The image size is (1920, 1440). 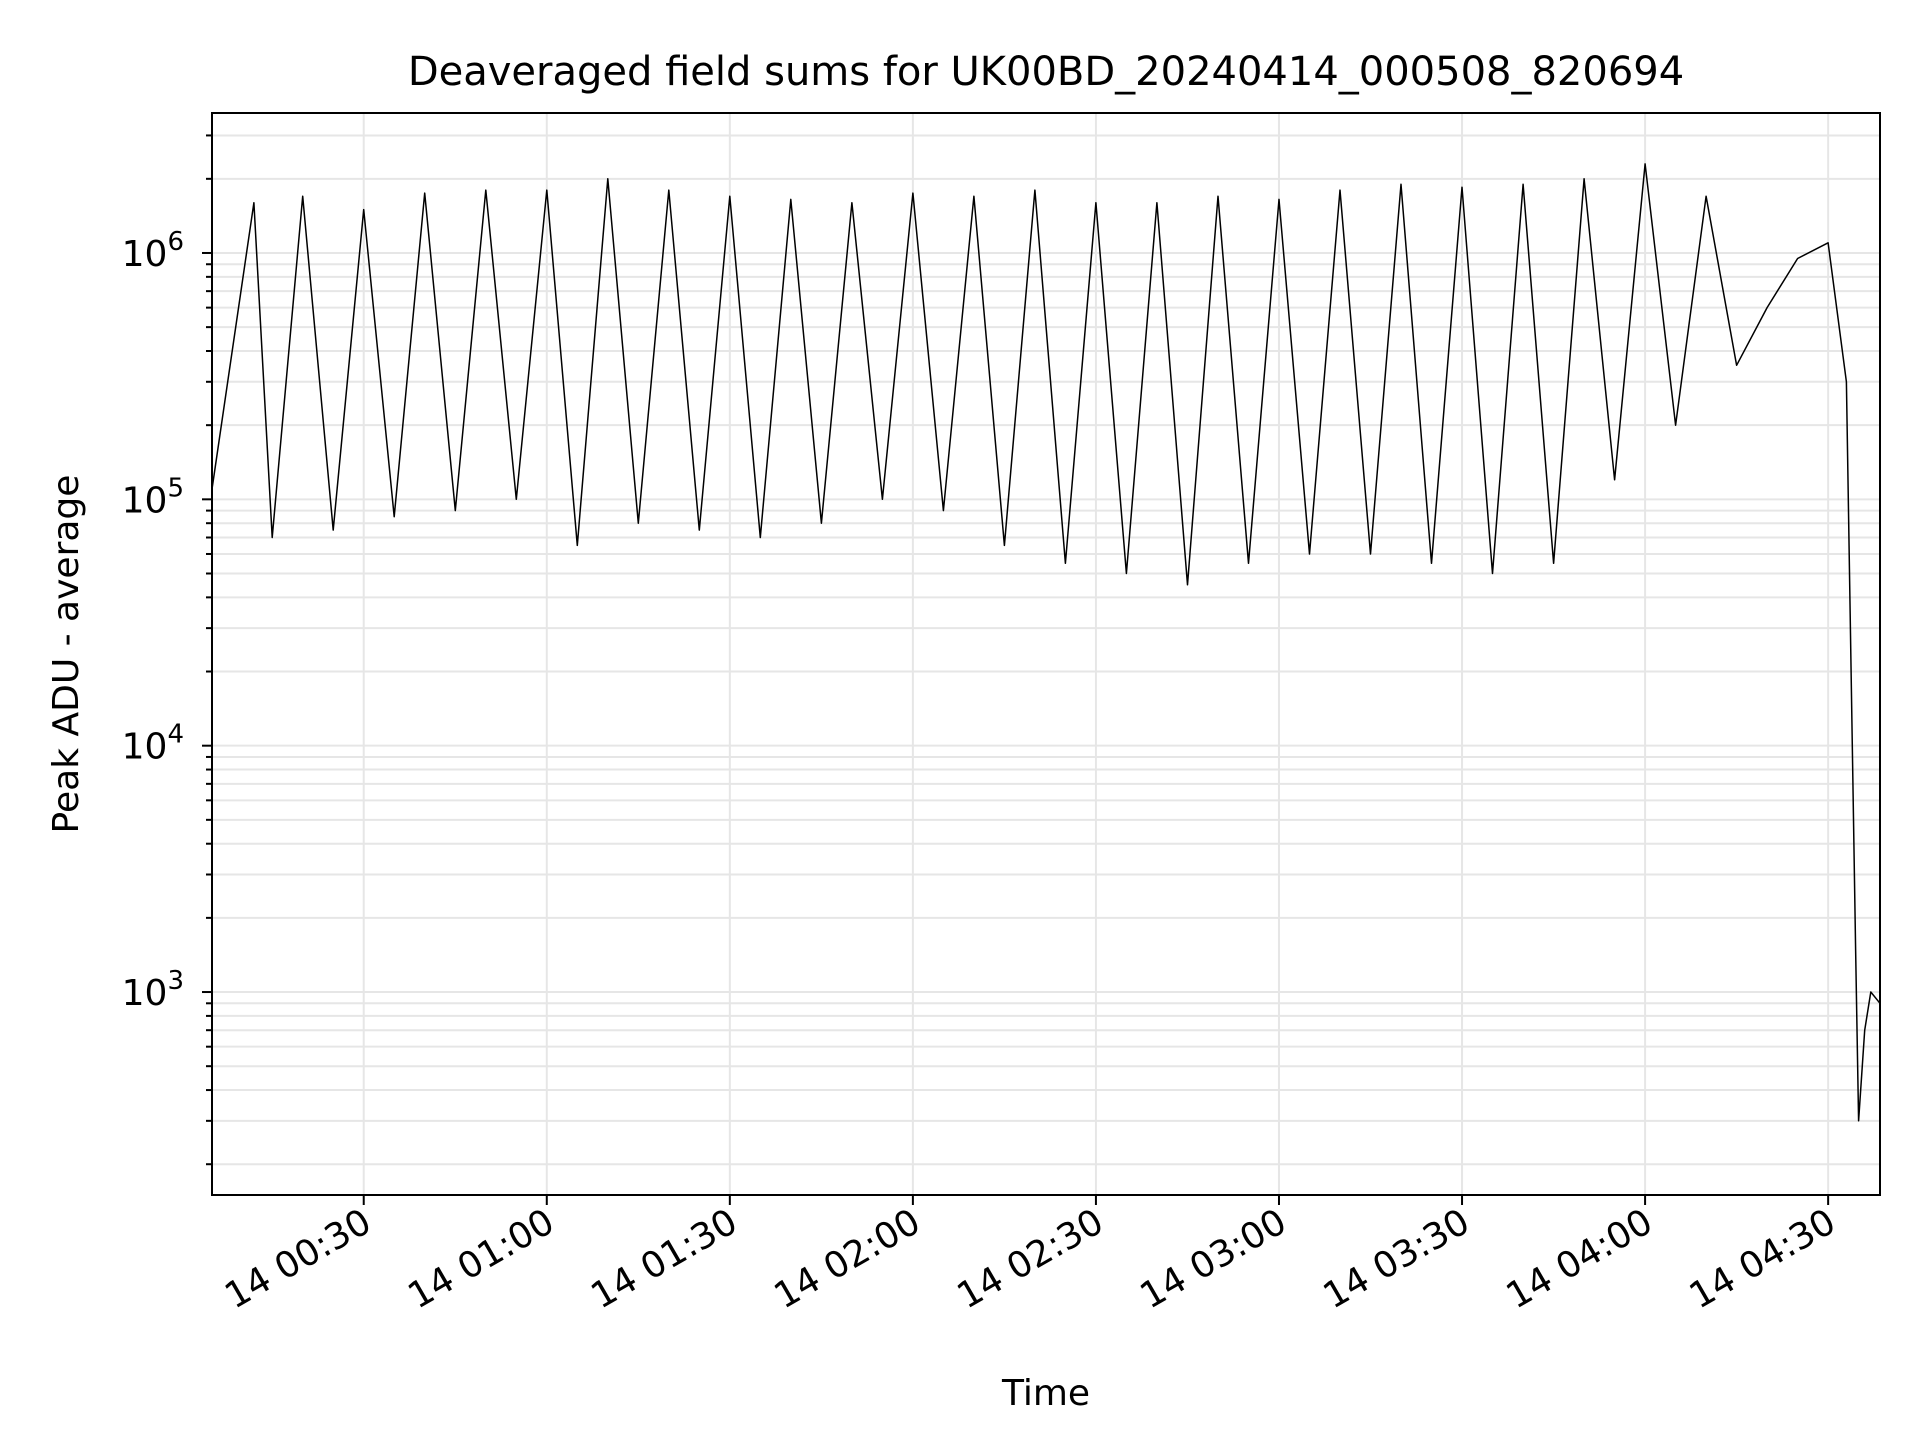 I want to click on y-tick-label: 10⁴, so click(x=153, y=744).